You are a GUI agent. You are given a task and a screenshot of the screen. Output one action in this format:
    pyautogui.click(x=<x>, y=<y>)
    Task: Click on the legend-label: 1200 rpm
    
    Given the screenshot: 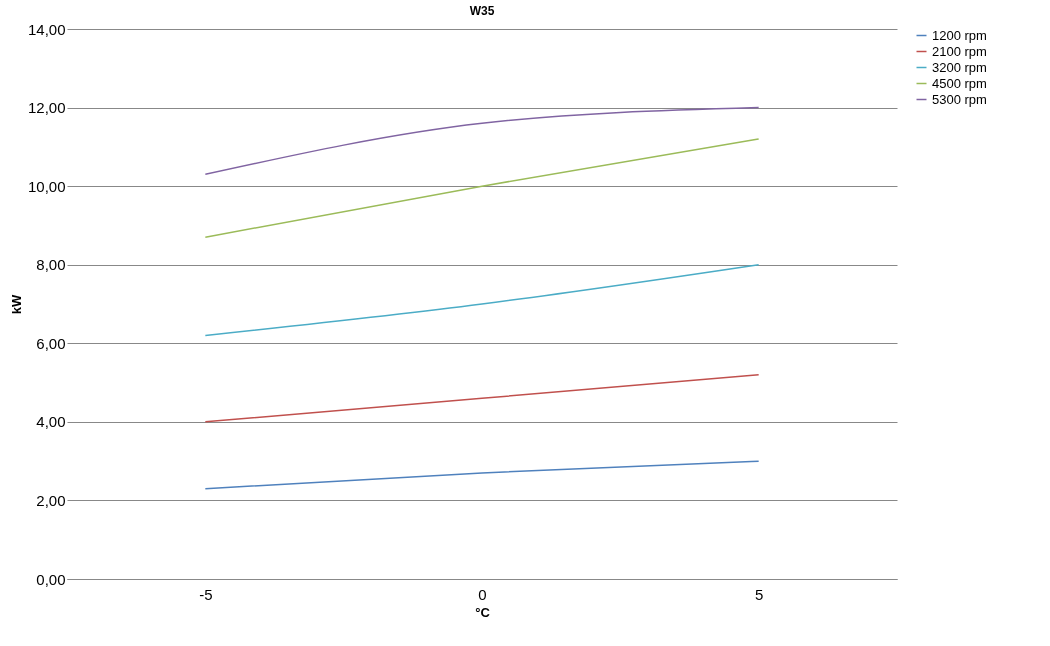 What is the action you would take?
    pyautogui.click(x=959, y=35)
    